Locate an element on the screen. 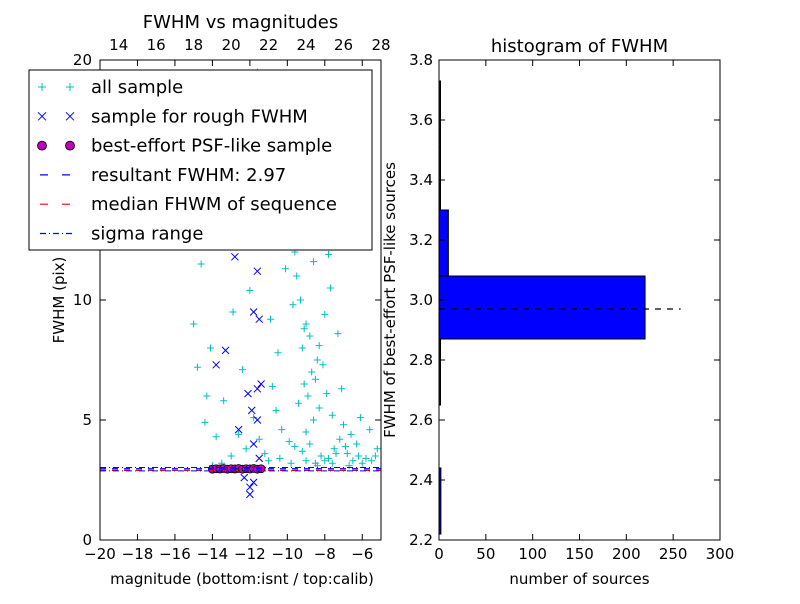 This screenshot has height=604, width=800. x-tick-label: −10 is located at coordinates (288, 554).